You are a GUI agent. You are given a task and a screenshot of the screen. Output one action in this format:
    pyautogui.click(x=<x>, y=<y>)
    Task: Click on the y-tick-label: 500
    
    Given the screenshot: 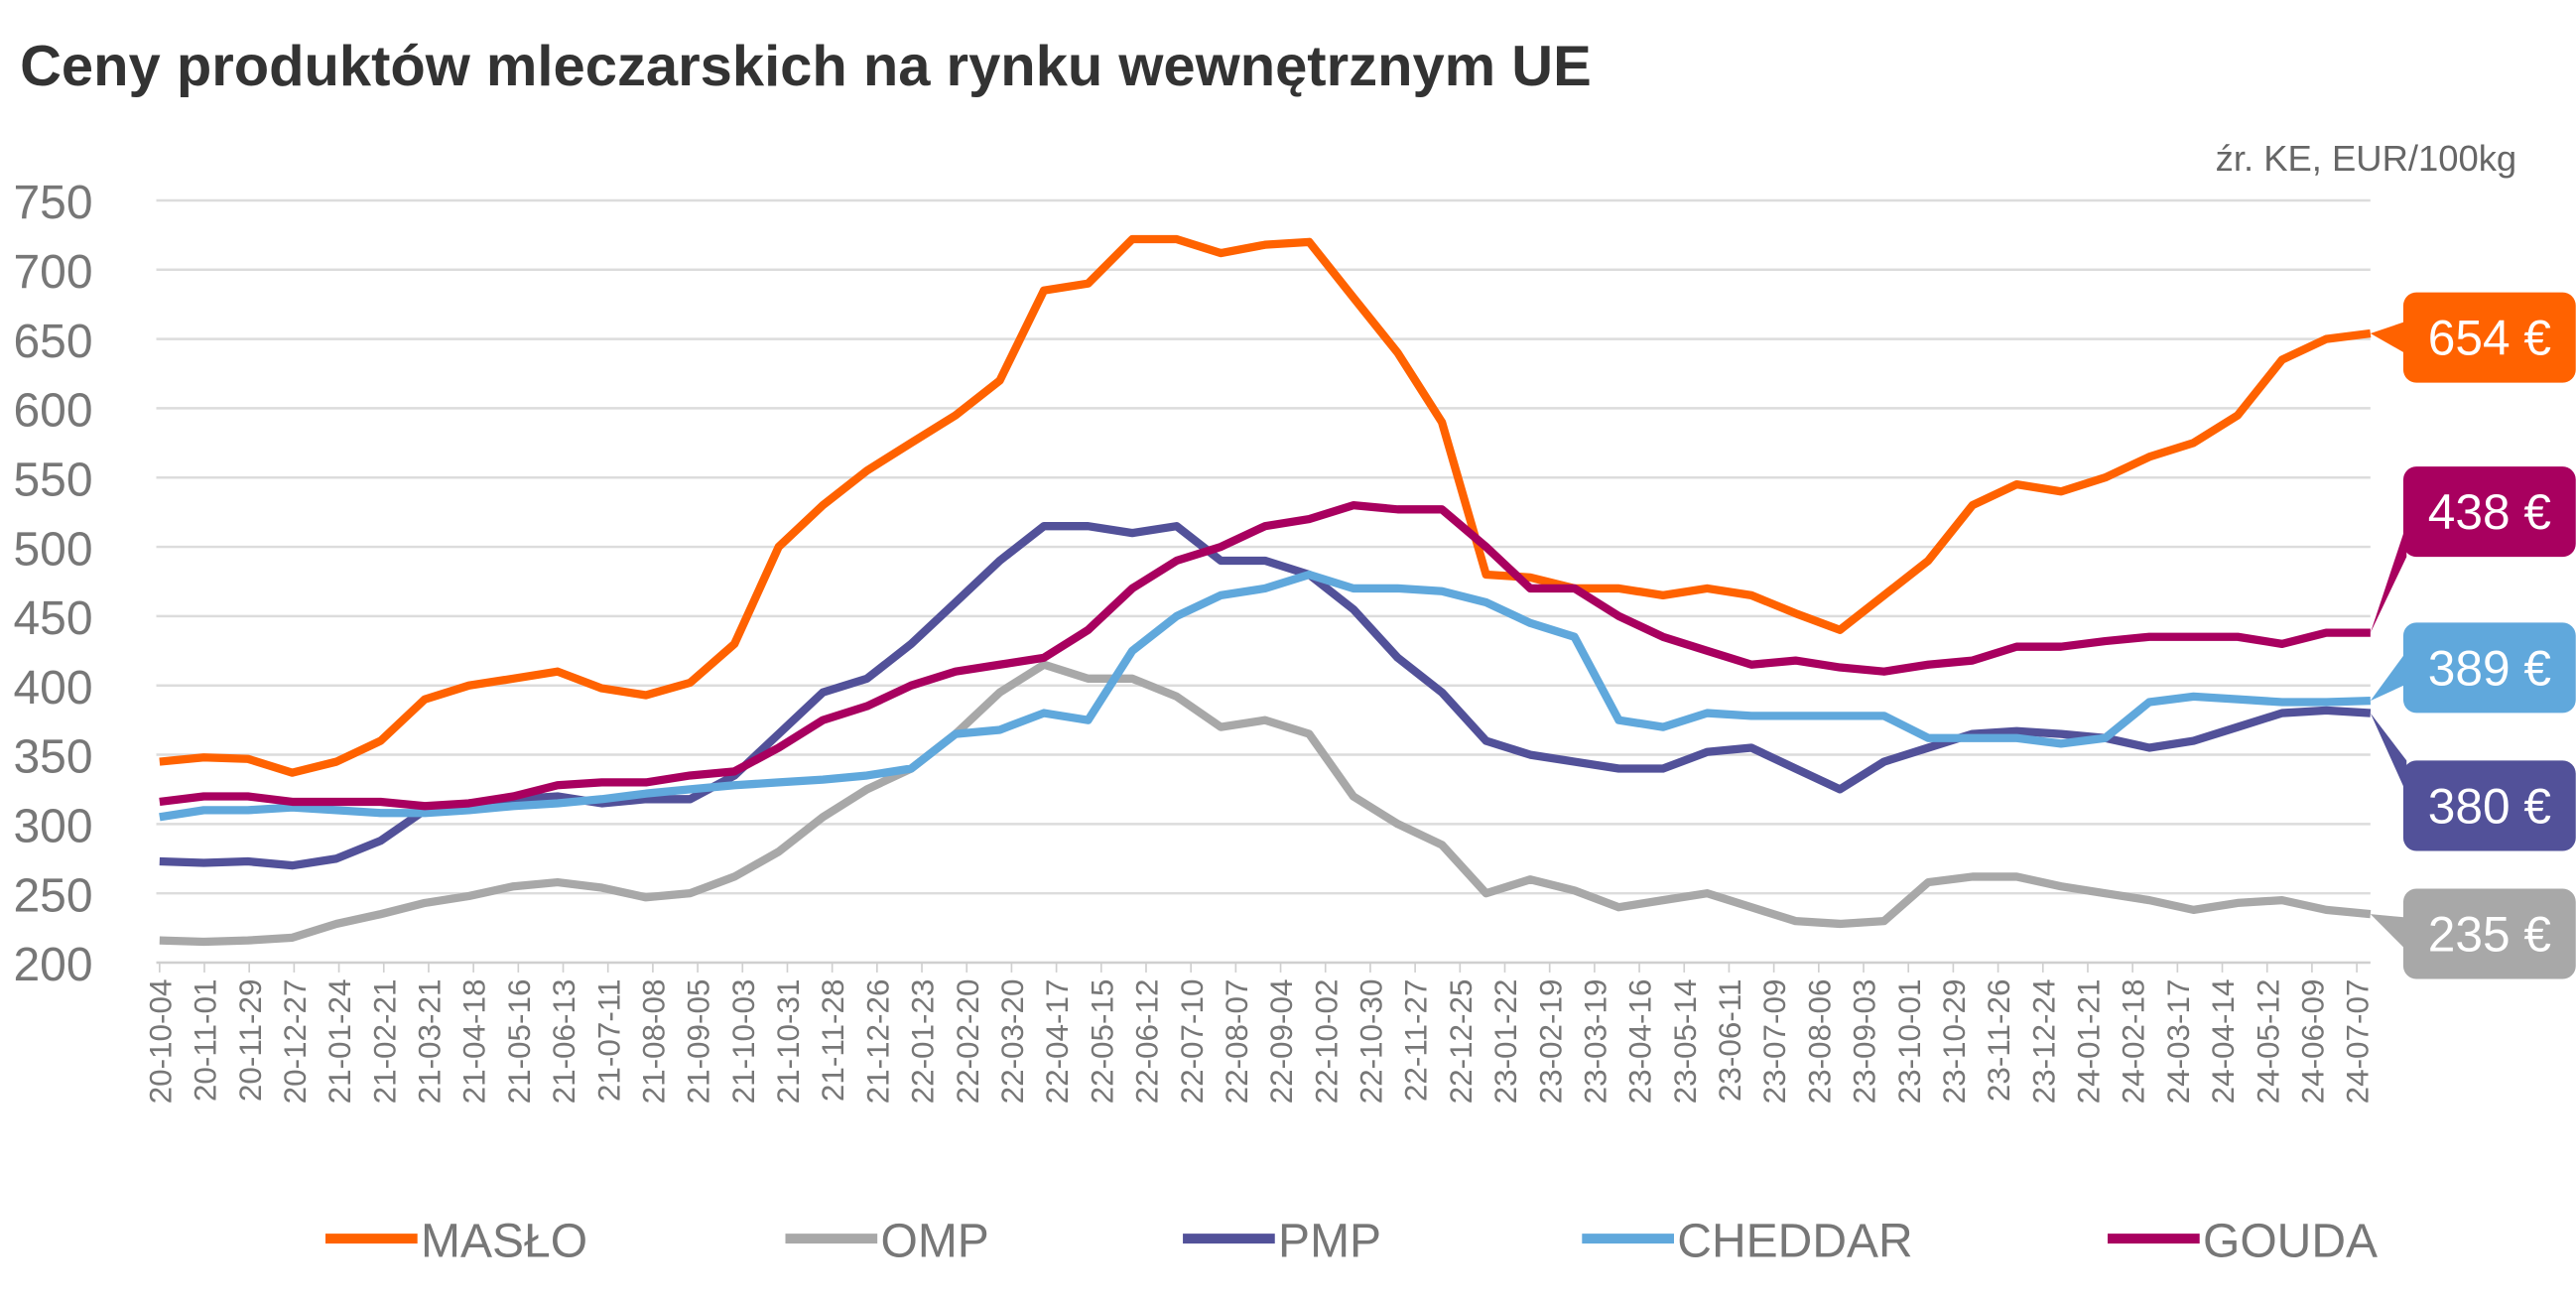 What is the action you would take?
    pyautogui.click(x=53, y=549)
    